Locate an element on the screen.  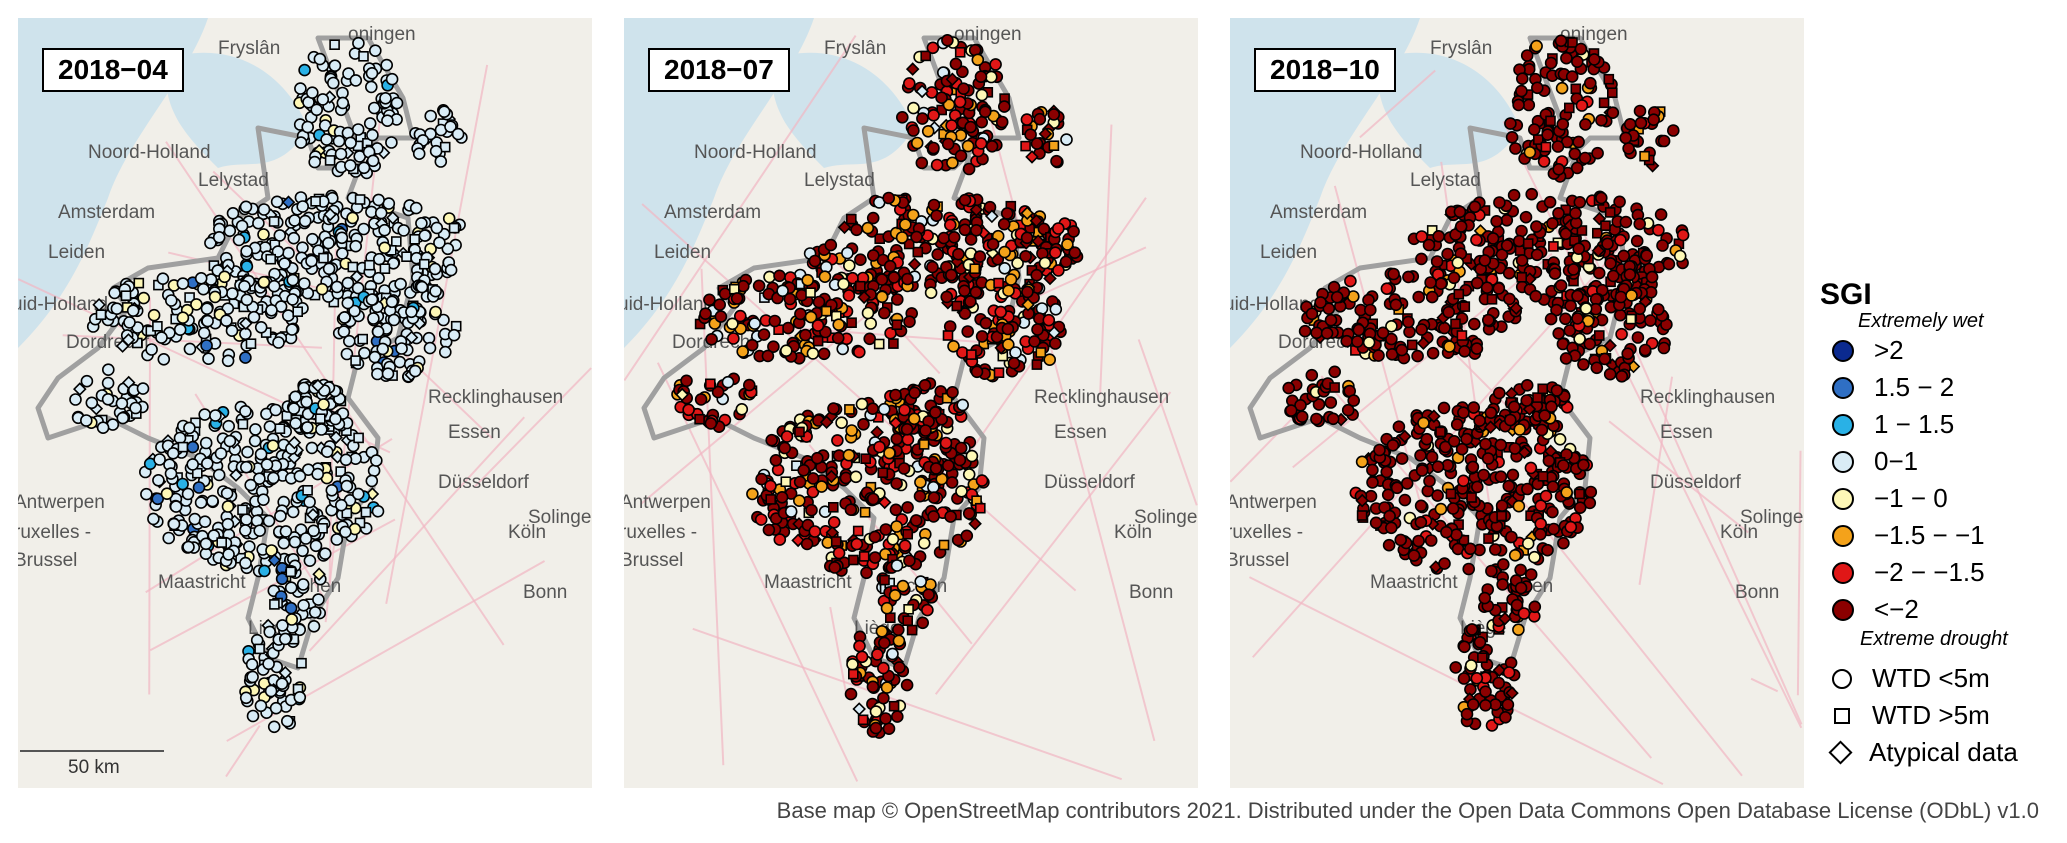
place-label-brussel: Brussel is located at coordinates (1259, 560).